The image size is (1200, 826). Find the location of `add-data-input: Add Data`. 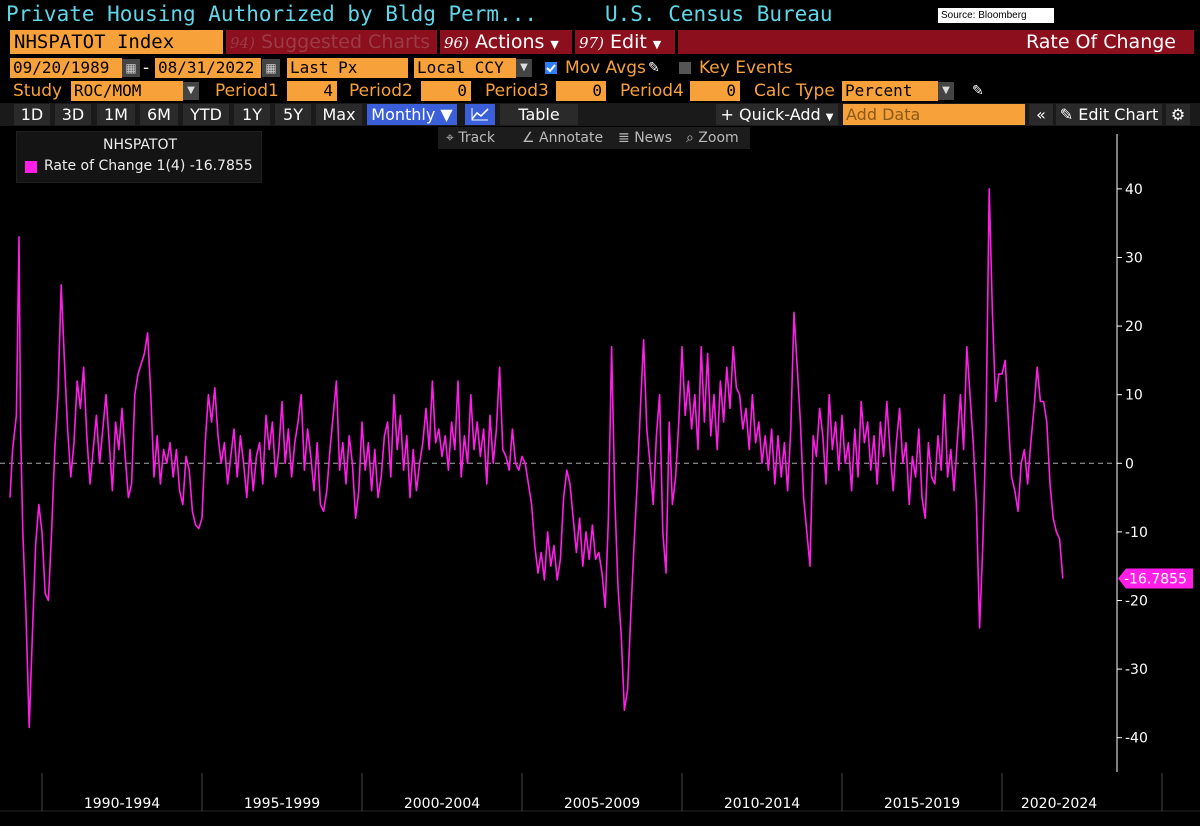

add-data-input: Add Data is located at coordinates (934, 114).